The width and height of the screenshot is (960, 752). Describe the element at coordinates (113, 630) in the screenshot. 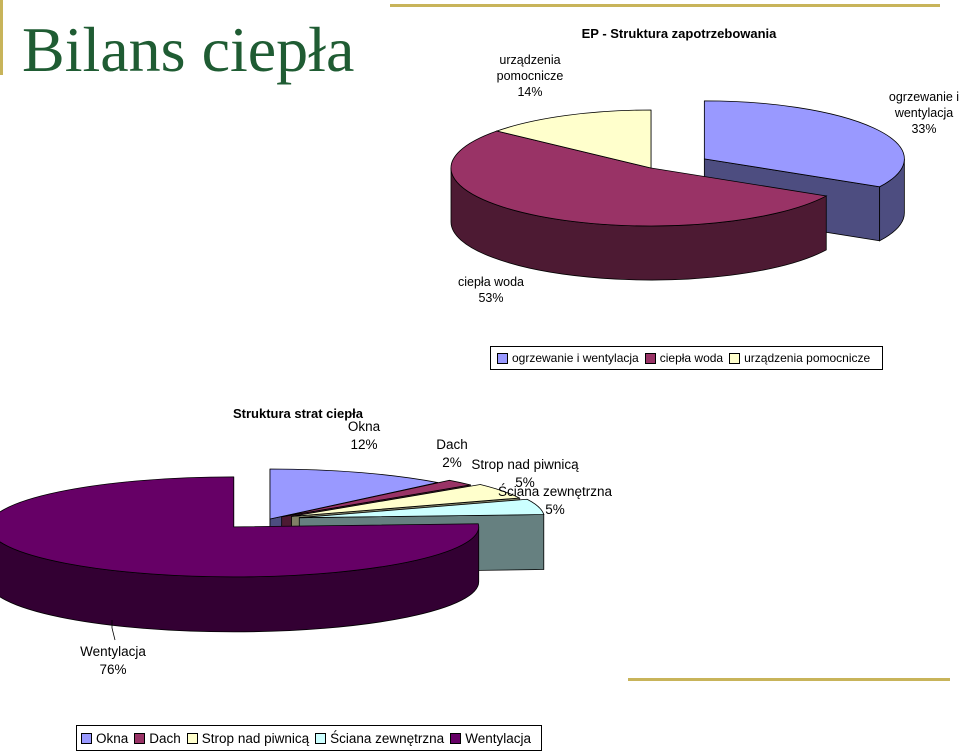

I see `chart2-leader-line` at that location.